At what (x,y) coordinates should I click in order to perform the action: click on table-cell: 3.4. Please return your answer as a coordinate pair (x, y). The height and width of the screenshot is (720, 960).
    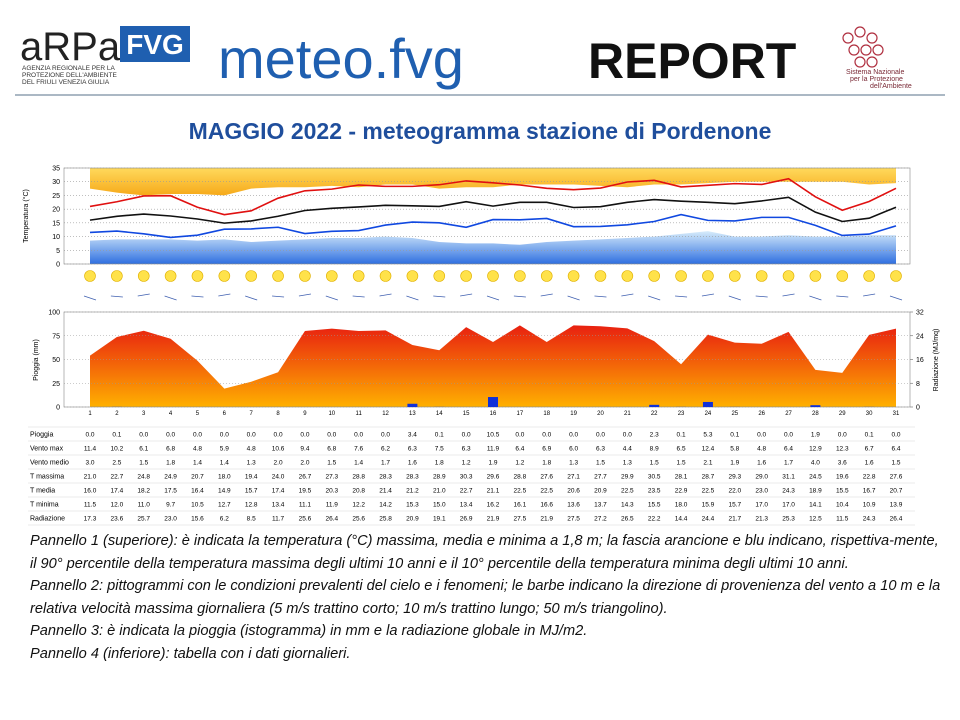
    Looking at the image, I should click on (412, 435).